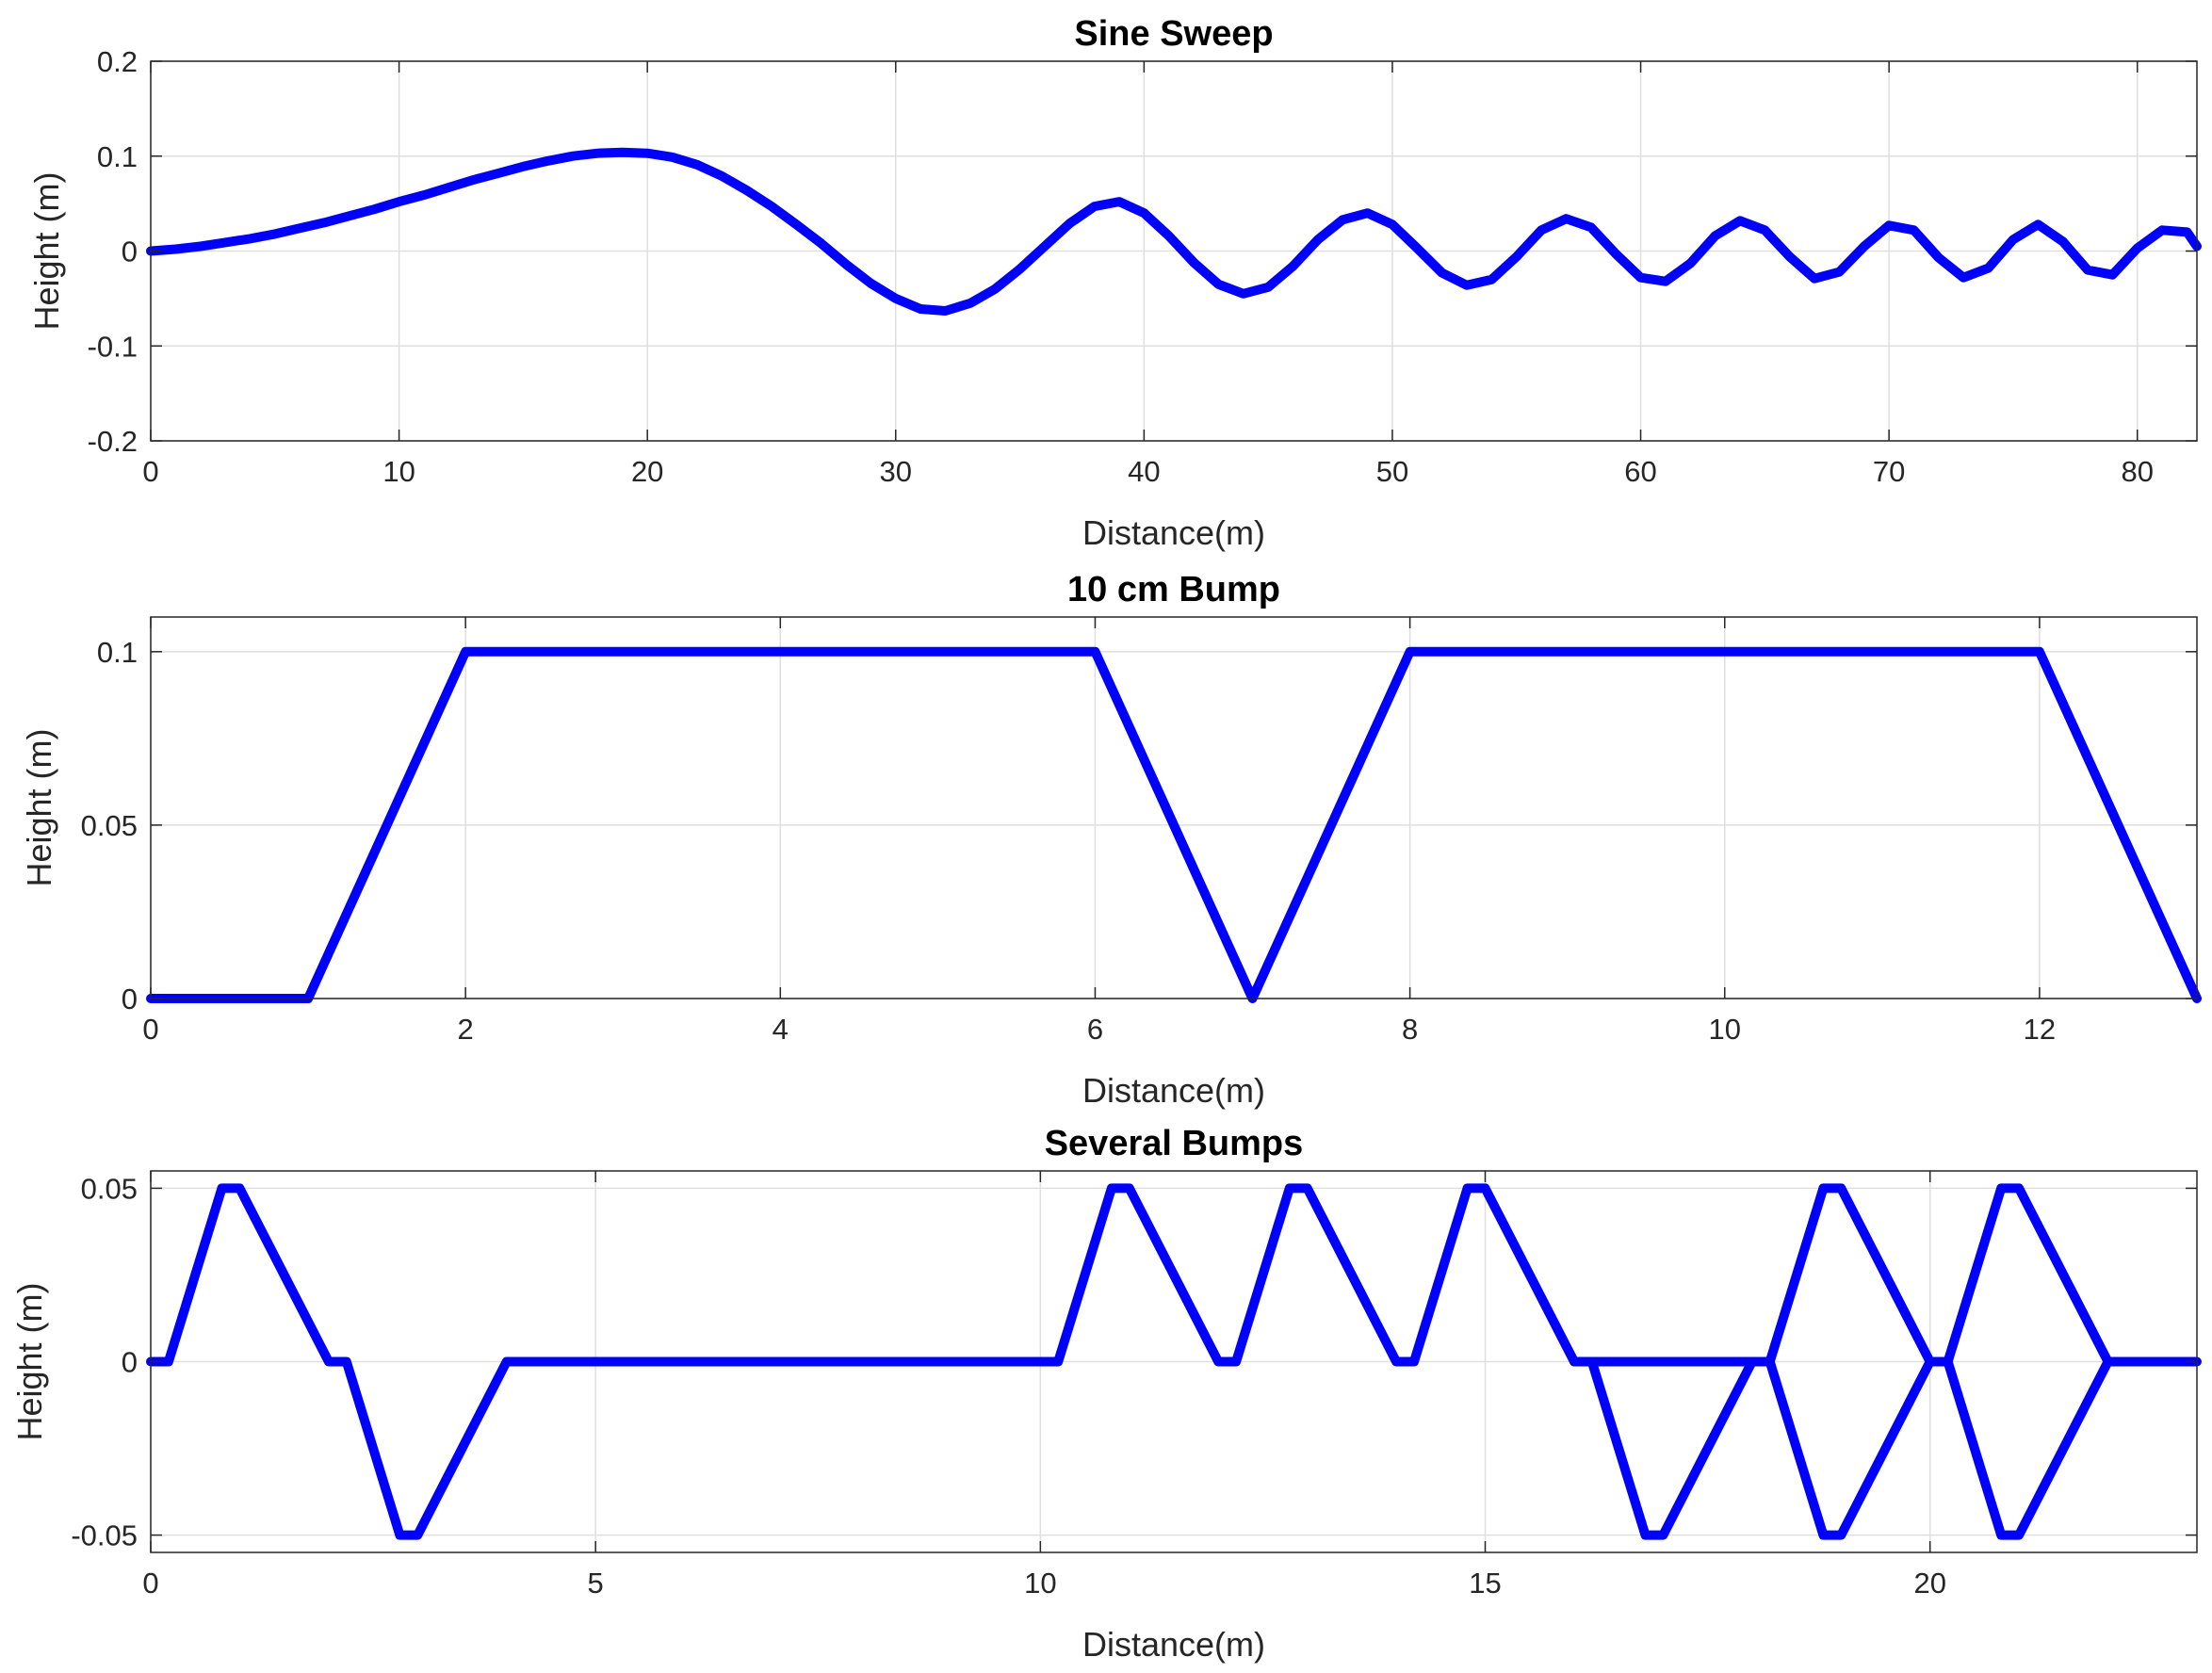 The height and width of the screenshot is (1673, 2212). What do you see at coordinates (1392, 471) in the screenshot?
I see `x-tick-label: 50` at bounding box center [1392, 471].